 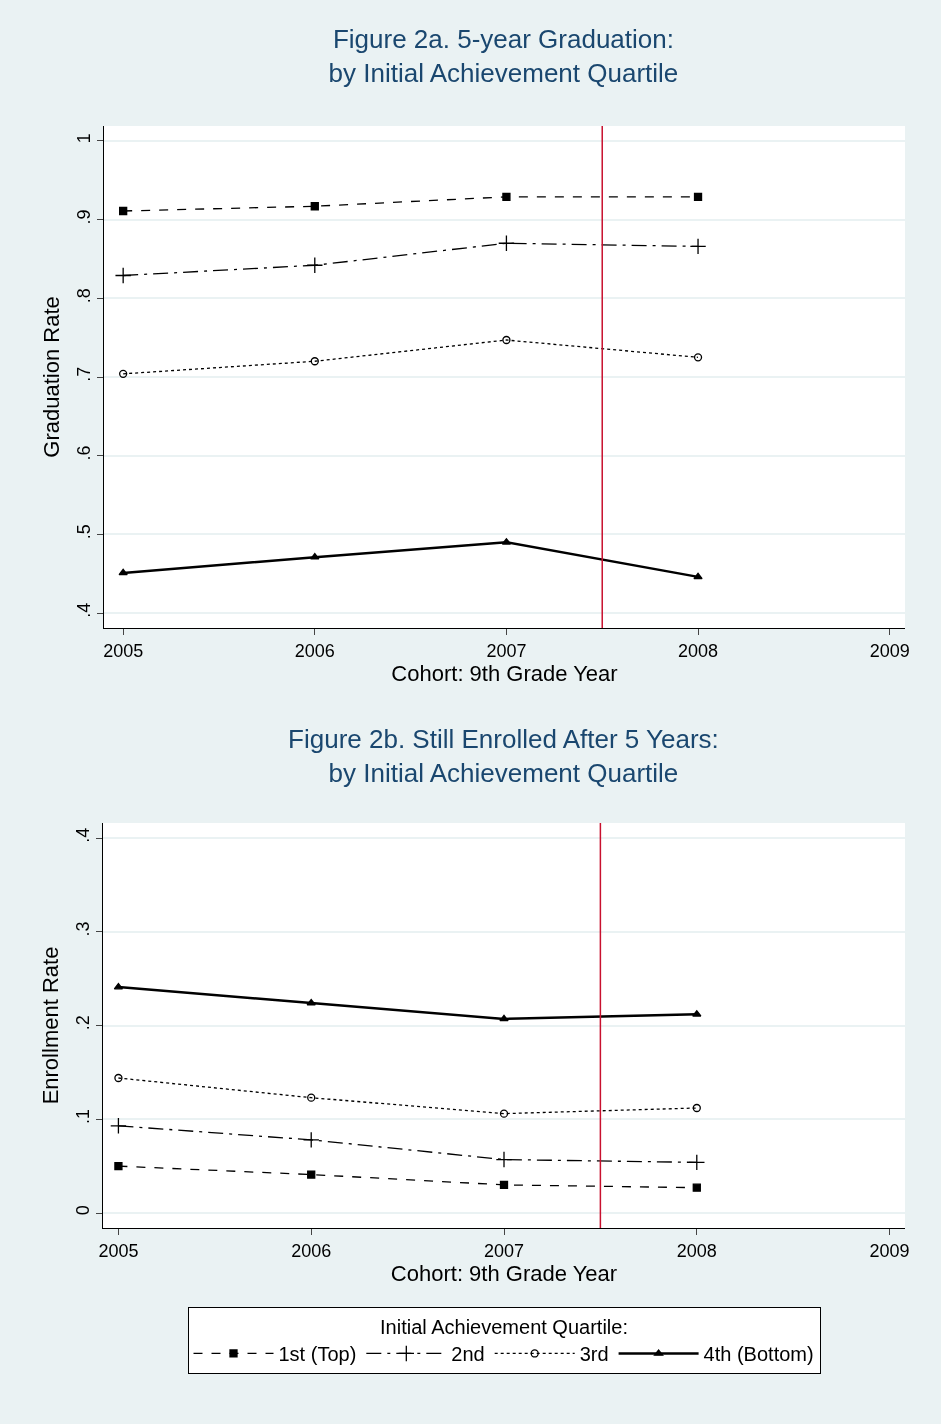 I want to click on y-tick-label: .7, so click(x=83, y=374).